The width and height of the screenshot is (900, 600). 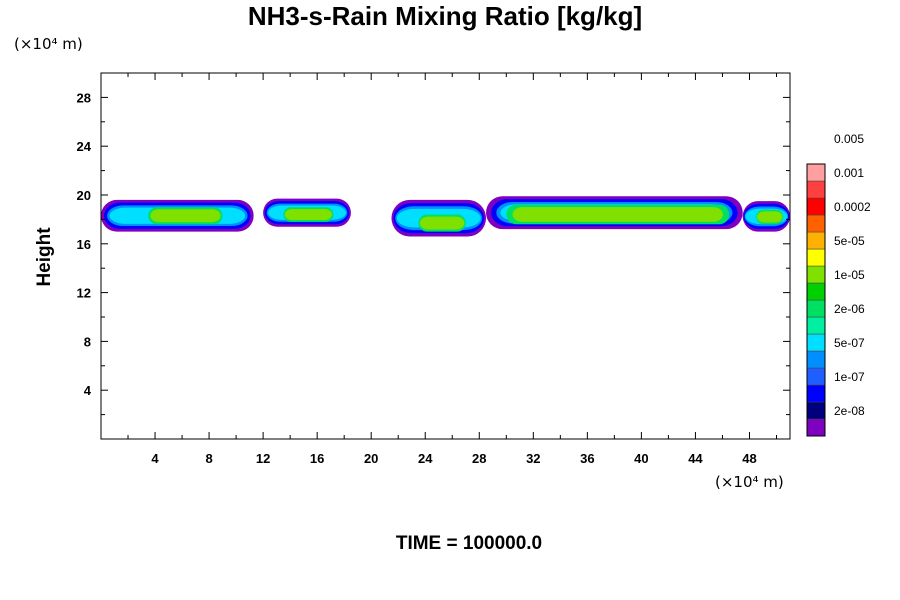 What do you see at coordinates (849, 309) in the screenshot?
I see `colorbar-label: 2e-06` at bounding box center [849, 309].